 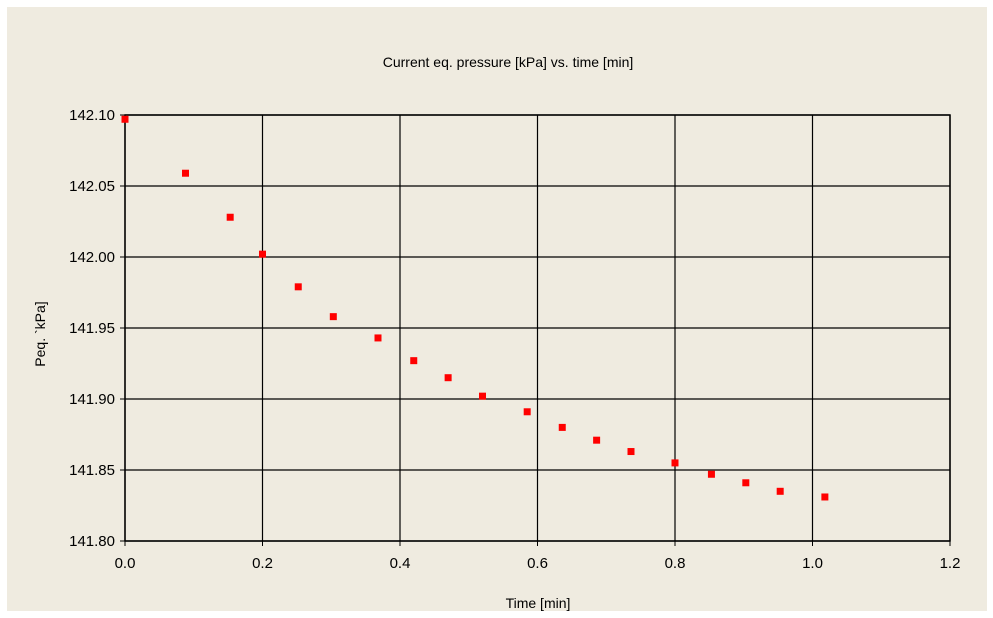 What do you see at coordinates (125, 563) in the screenshot?
I see `x-tick-label: 0.0` at bounding box center [125, 563].